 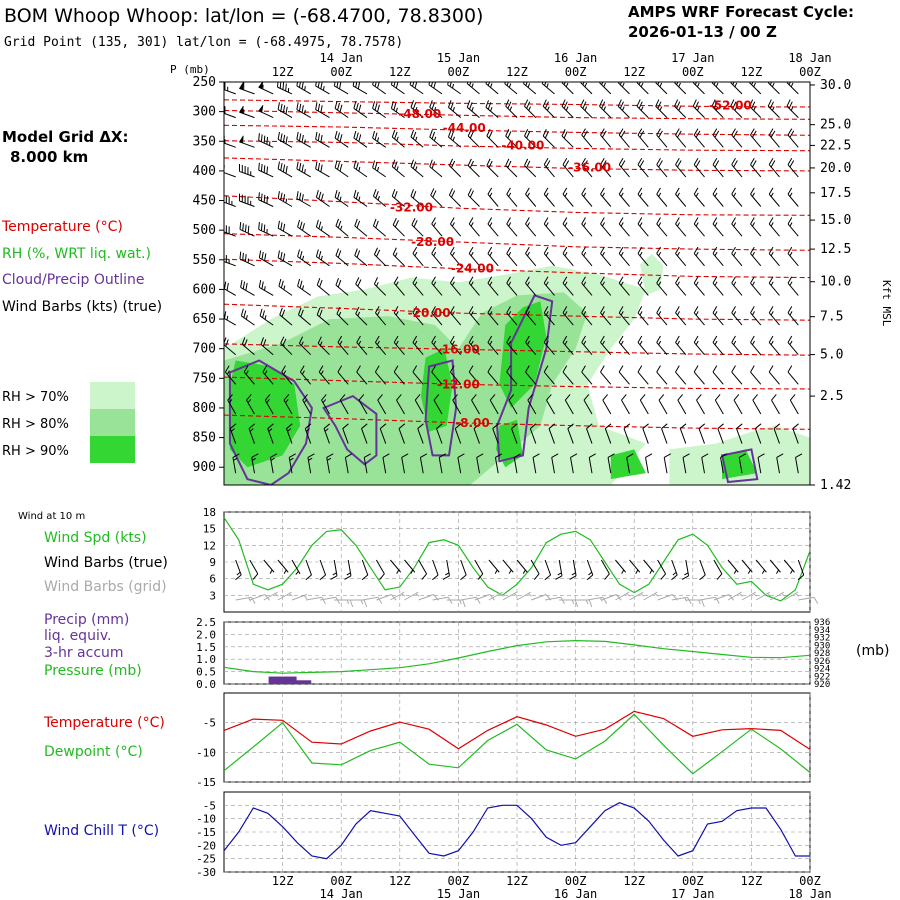 I want to click on model-grid-label: Model Grid ΔX:, so click(x=65, y=137).